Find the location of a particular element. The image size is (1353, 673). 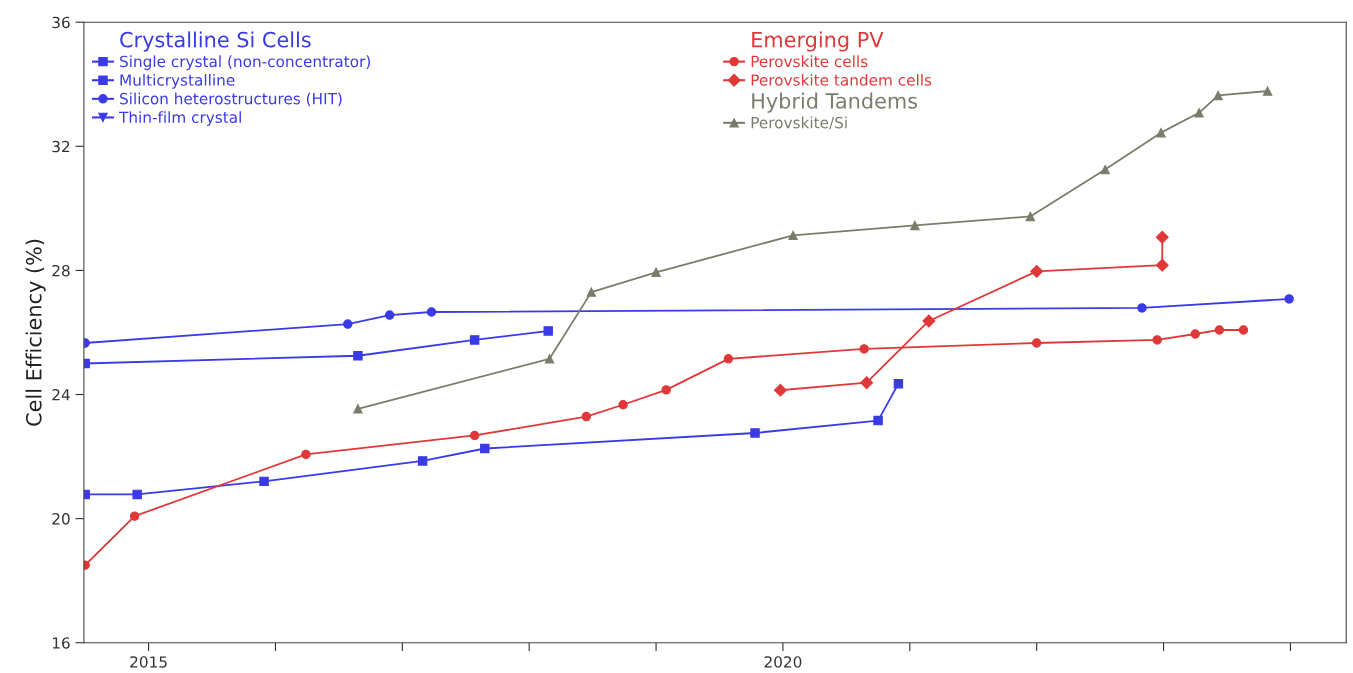

y-tick-label: 36 is located at coordinates (61, 22).